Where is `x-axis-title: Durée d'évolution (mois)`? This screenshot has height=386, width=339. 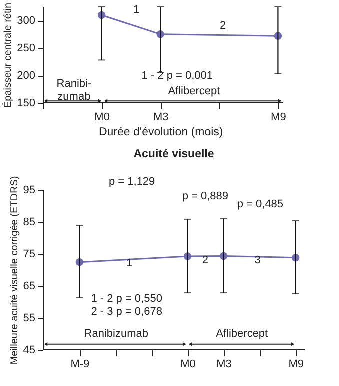
x-axis-title: Durée d'évolution (mois) is located at coordinates (161, 132).